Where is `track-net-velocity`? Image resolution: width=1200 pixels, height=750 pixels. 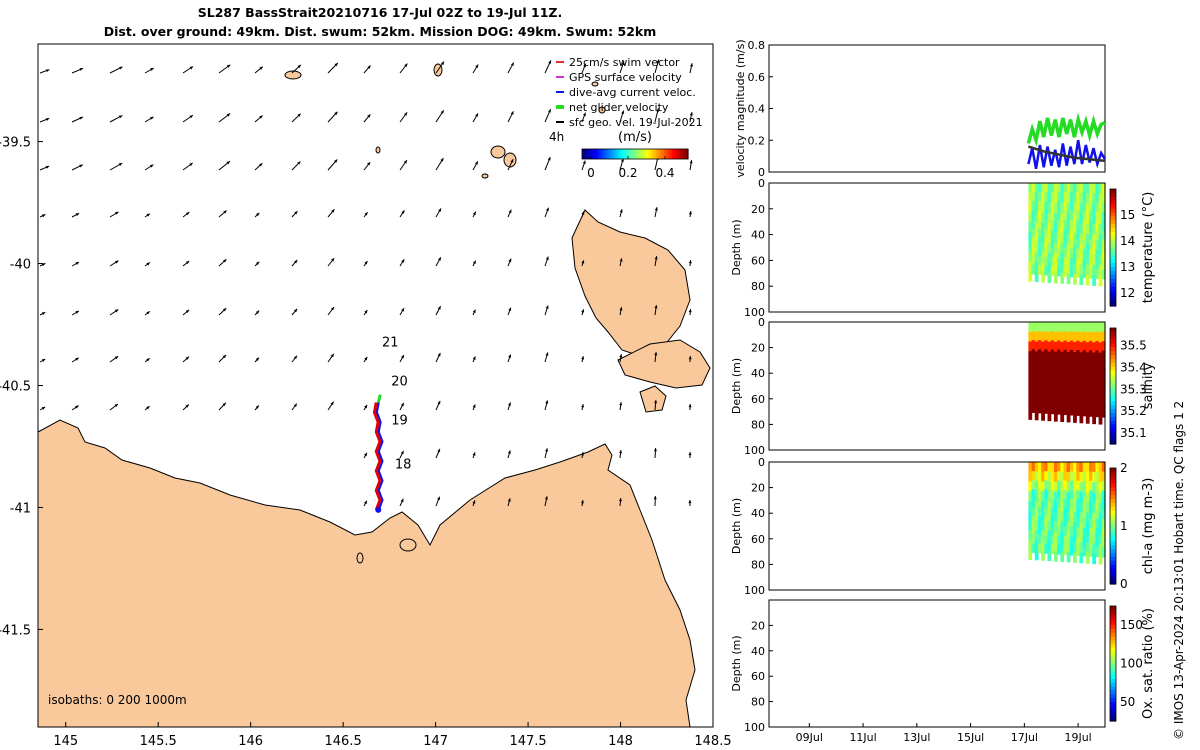
track-net-velocity is located at coordinates (379, 398).